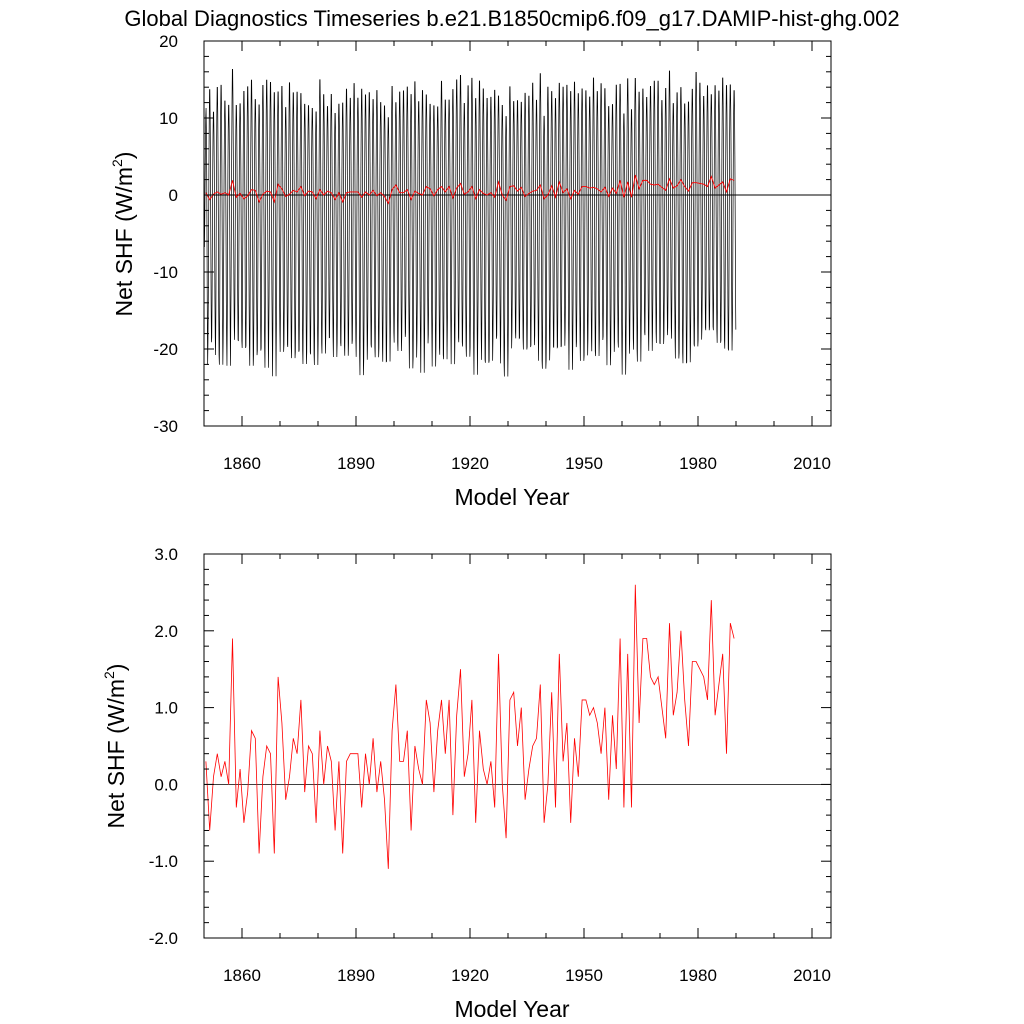  Describe the element at coordinates (527, 463) in the screenshot. I see `top-x-tick-labels: 1860 1890 1920 1950 1980 2010` at that location.